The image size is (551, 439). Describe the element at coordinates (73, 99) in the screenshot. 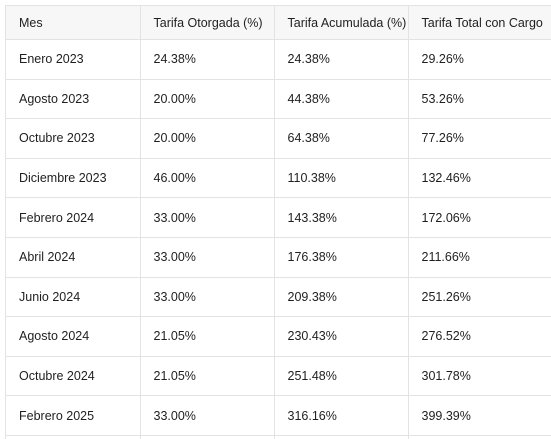

I see `cell-mes: Agosto 2023` at that location.